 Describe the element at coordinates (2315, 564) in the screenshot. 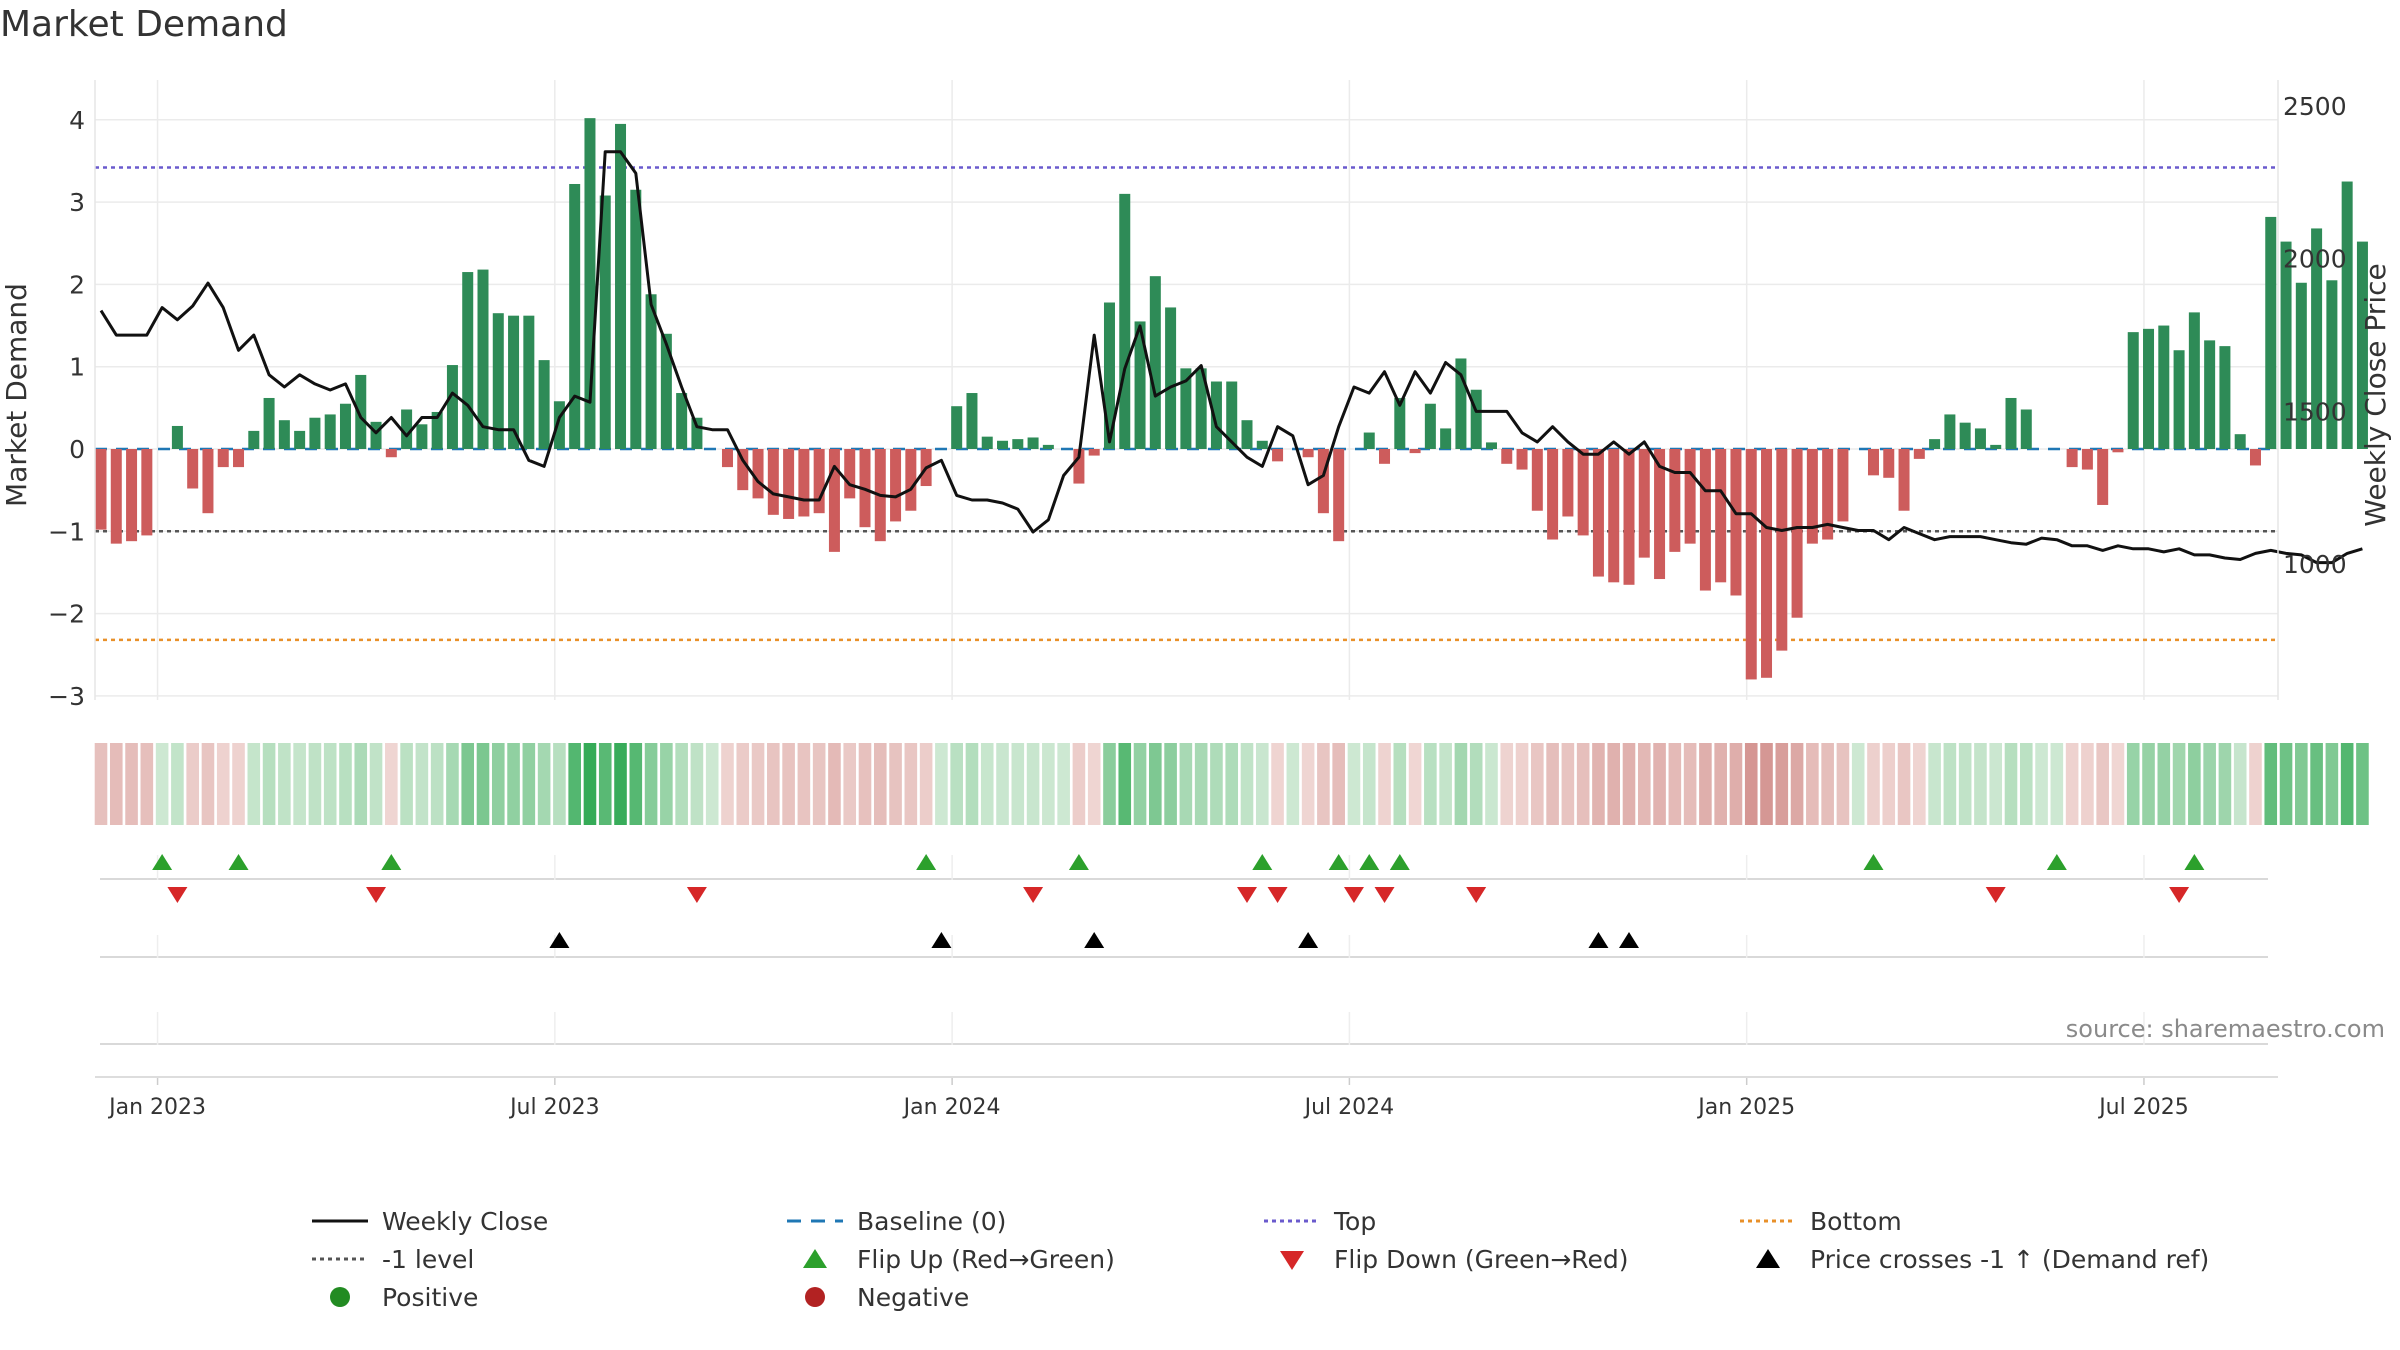

I see `y-tick-label-right: 1000` at that location.